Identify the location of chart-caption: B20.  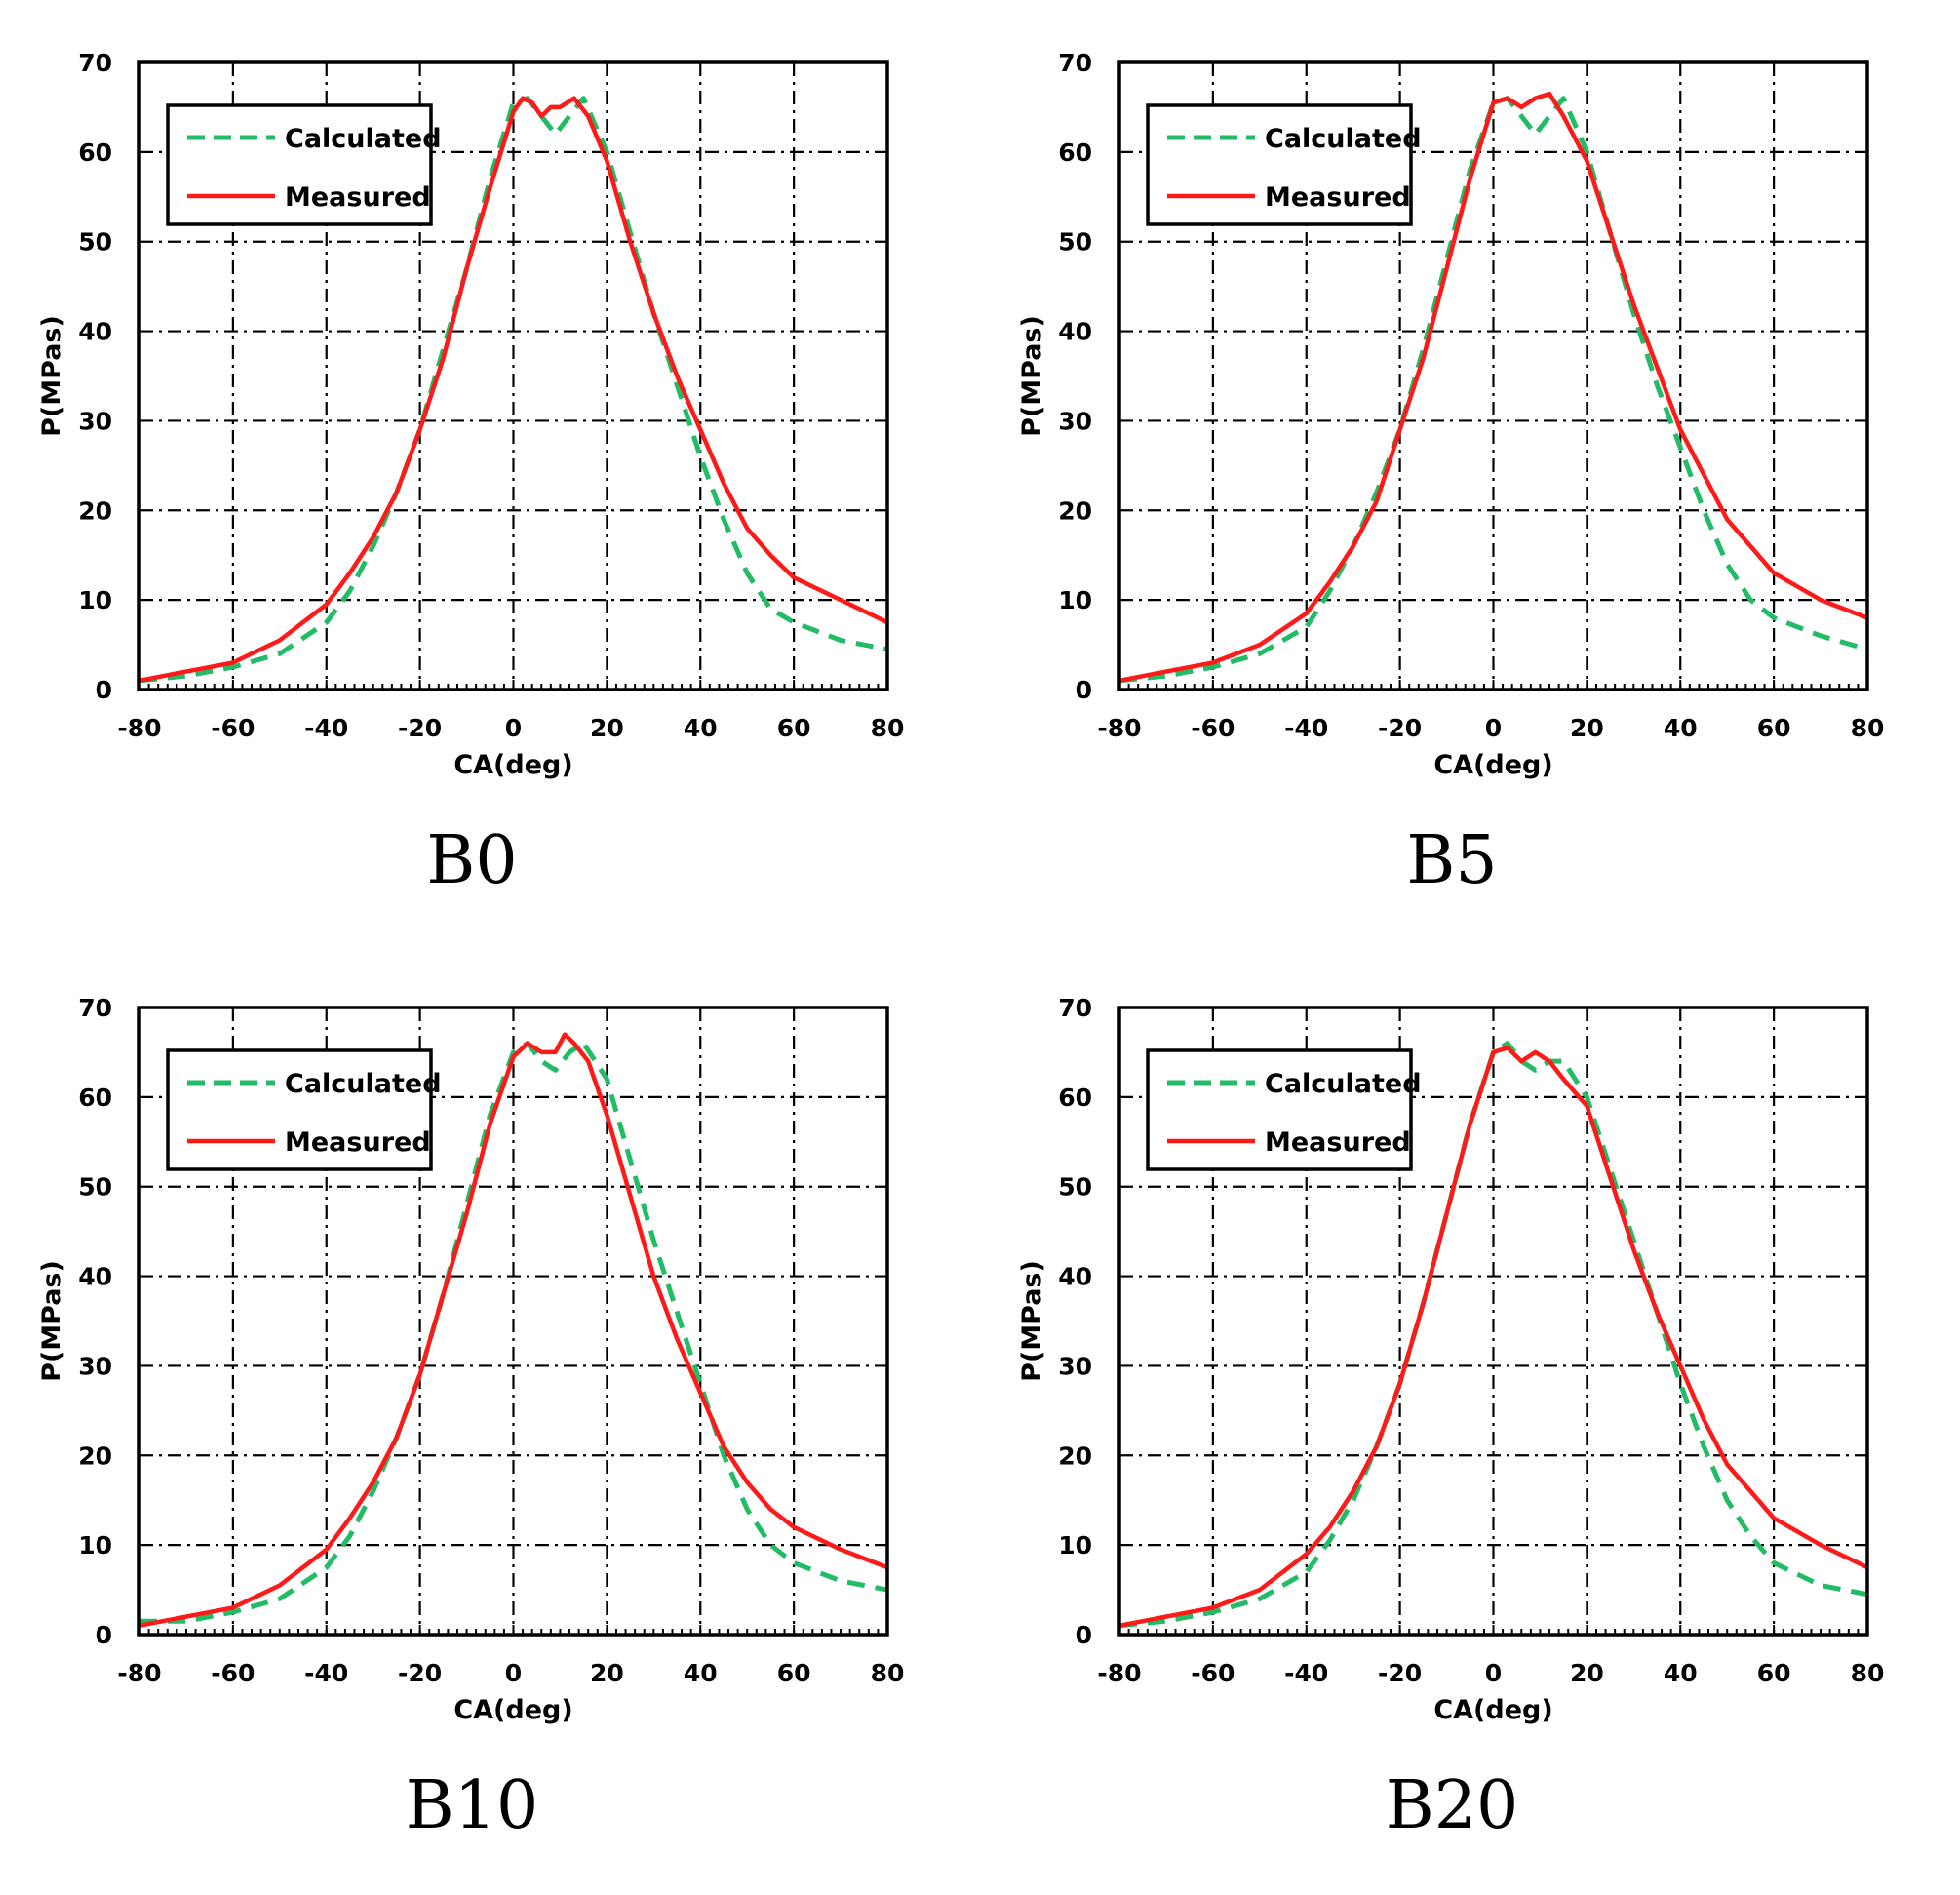
(1452, 1805).